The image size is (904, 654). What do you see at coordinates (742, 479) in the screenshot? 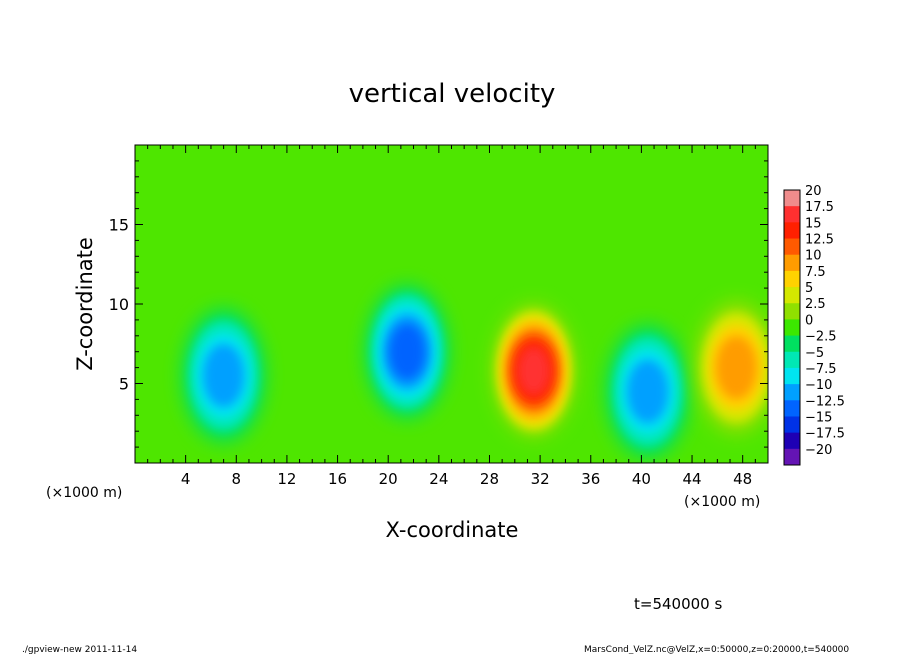
I see `x-tick-label: 48` at bounding box center [742, 479].